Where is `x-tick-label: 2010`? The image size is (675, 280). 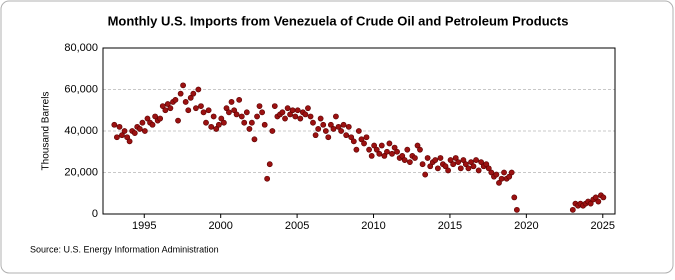 x-tick-label: 2010 is located at coordinates (373, 226).